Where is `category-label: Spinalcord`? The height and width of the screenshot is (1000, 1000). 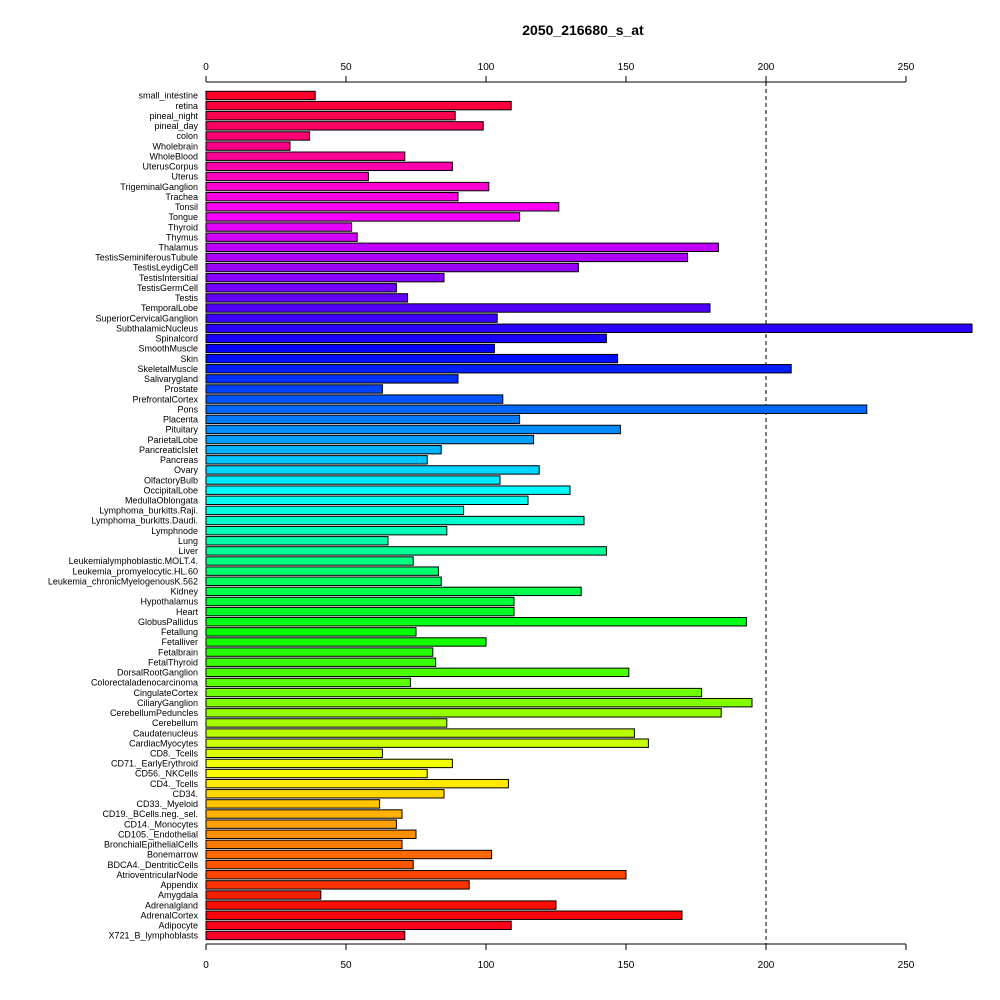
category-label: Spinalcord is located at coordinates (176, 339).